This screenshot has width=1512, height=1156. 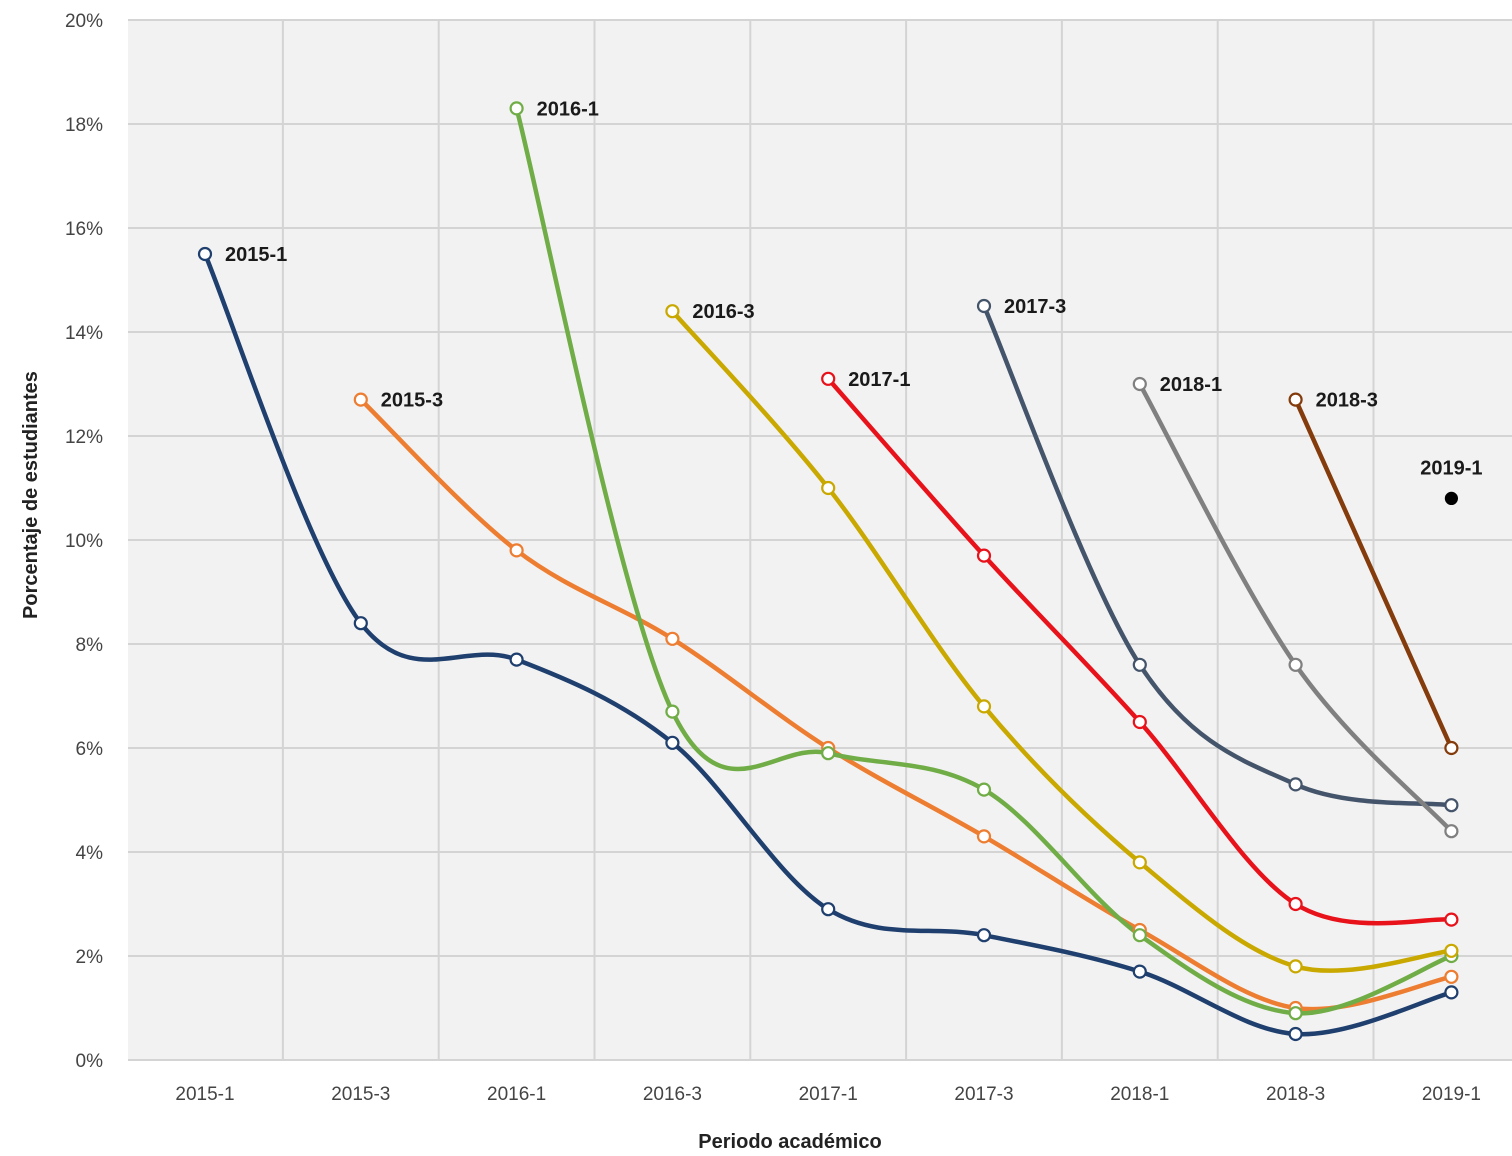 I want to click on x-tick-label: 2016-1, so click(x=516, y=1094).